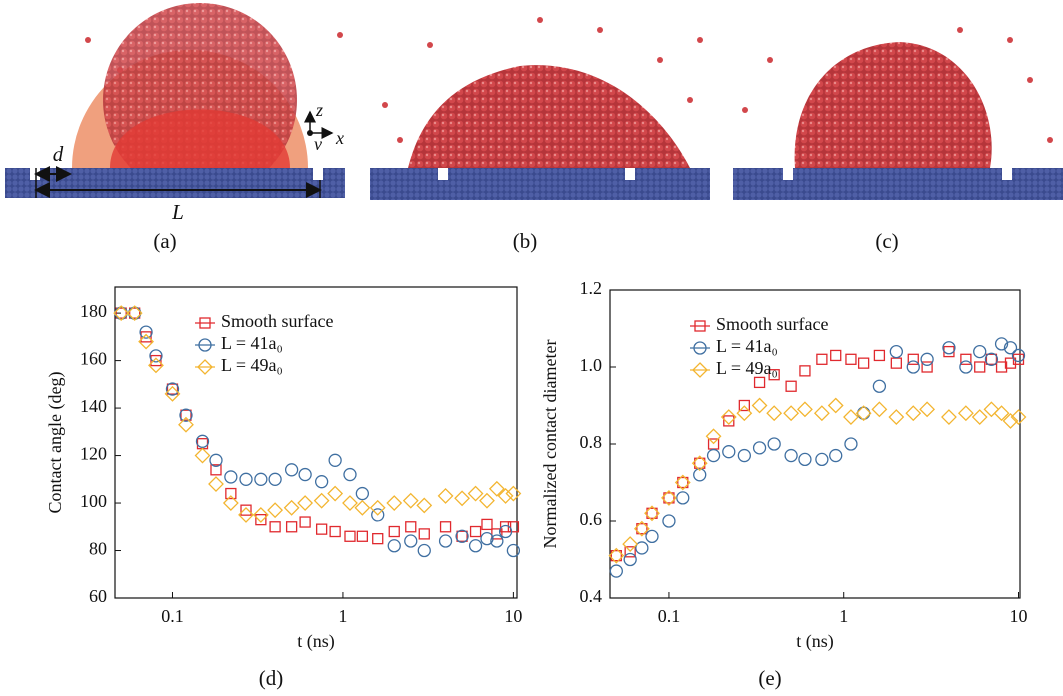  Describe the element at coordinates (591, 596) in the screenshot. I see `y-tick-label: 0.4` at that location.